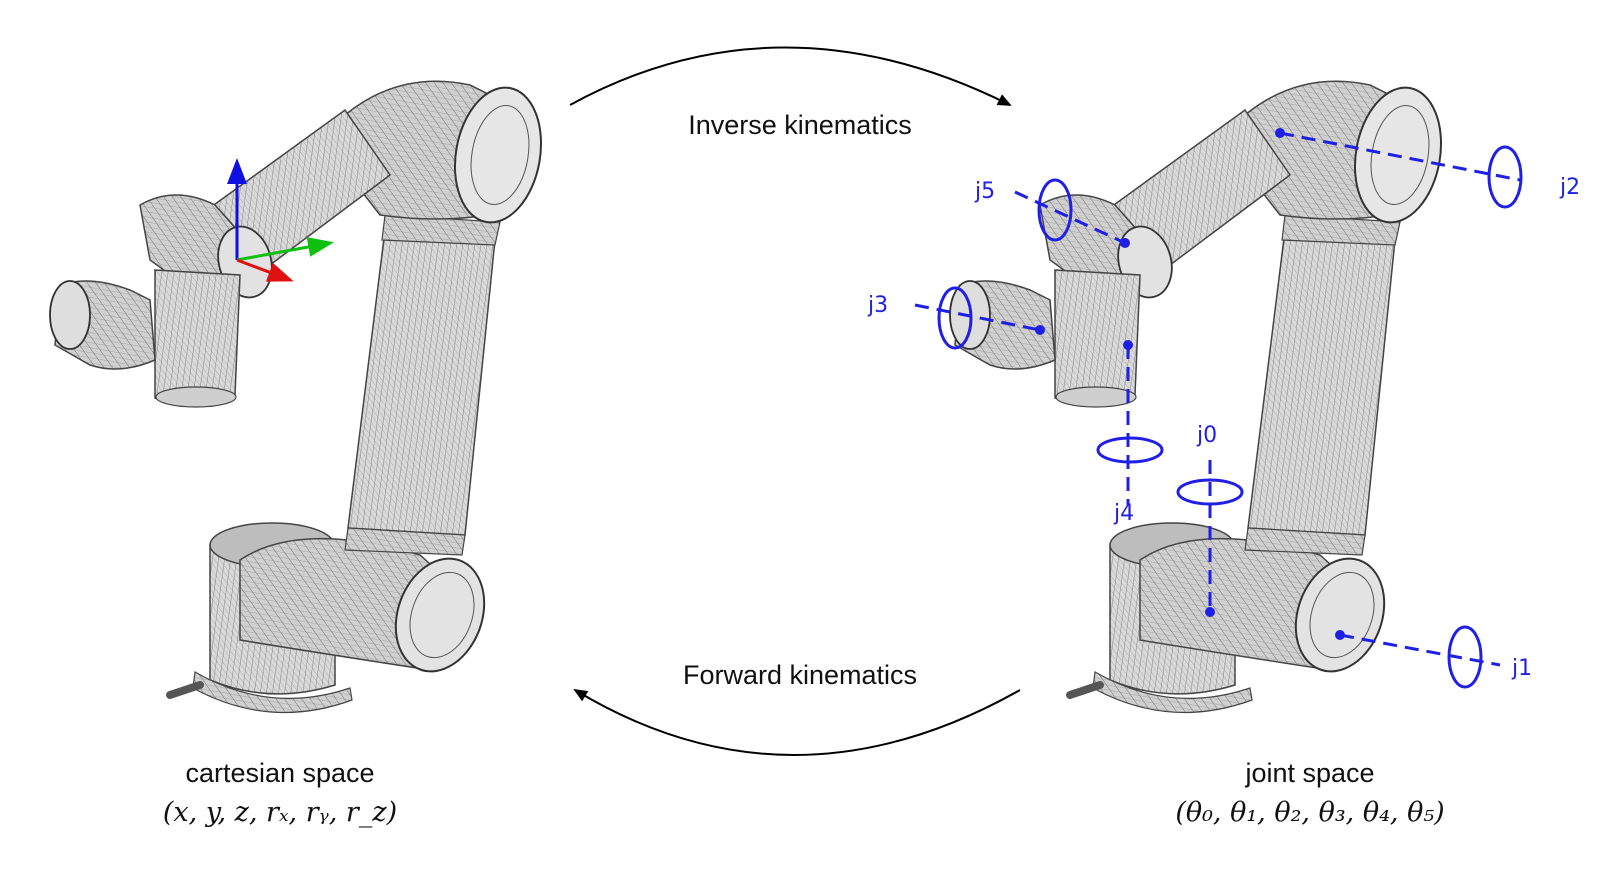 Image resolution: width=1600 pixels, height=885 pixels. What do you see at coordinates (1569, 187) in the screenshot?
I see `joint-label-j2: j2` at bounding box center [1569, 187].